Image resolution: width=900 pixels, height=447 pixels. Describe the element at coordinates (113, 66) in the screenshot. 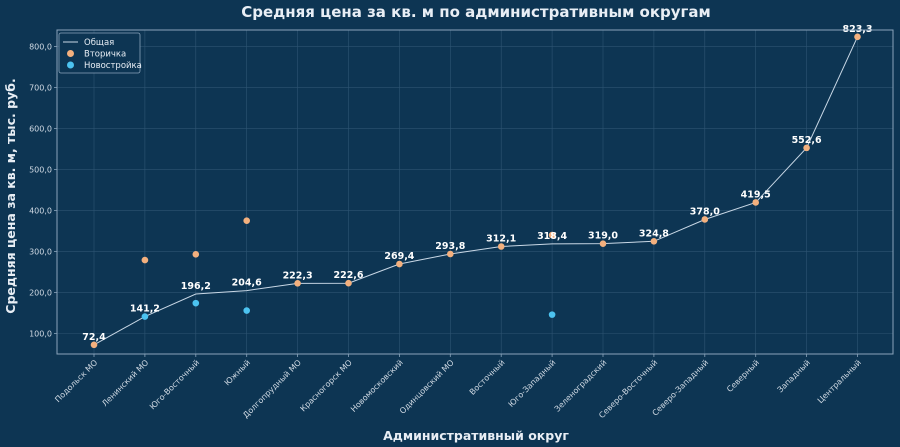

I see `legend-item-newbuild: Новостройка` at that location.